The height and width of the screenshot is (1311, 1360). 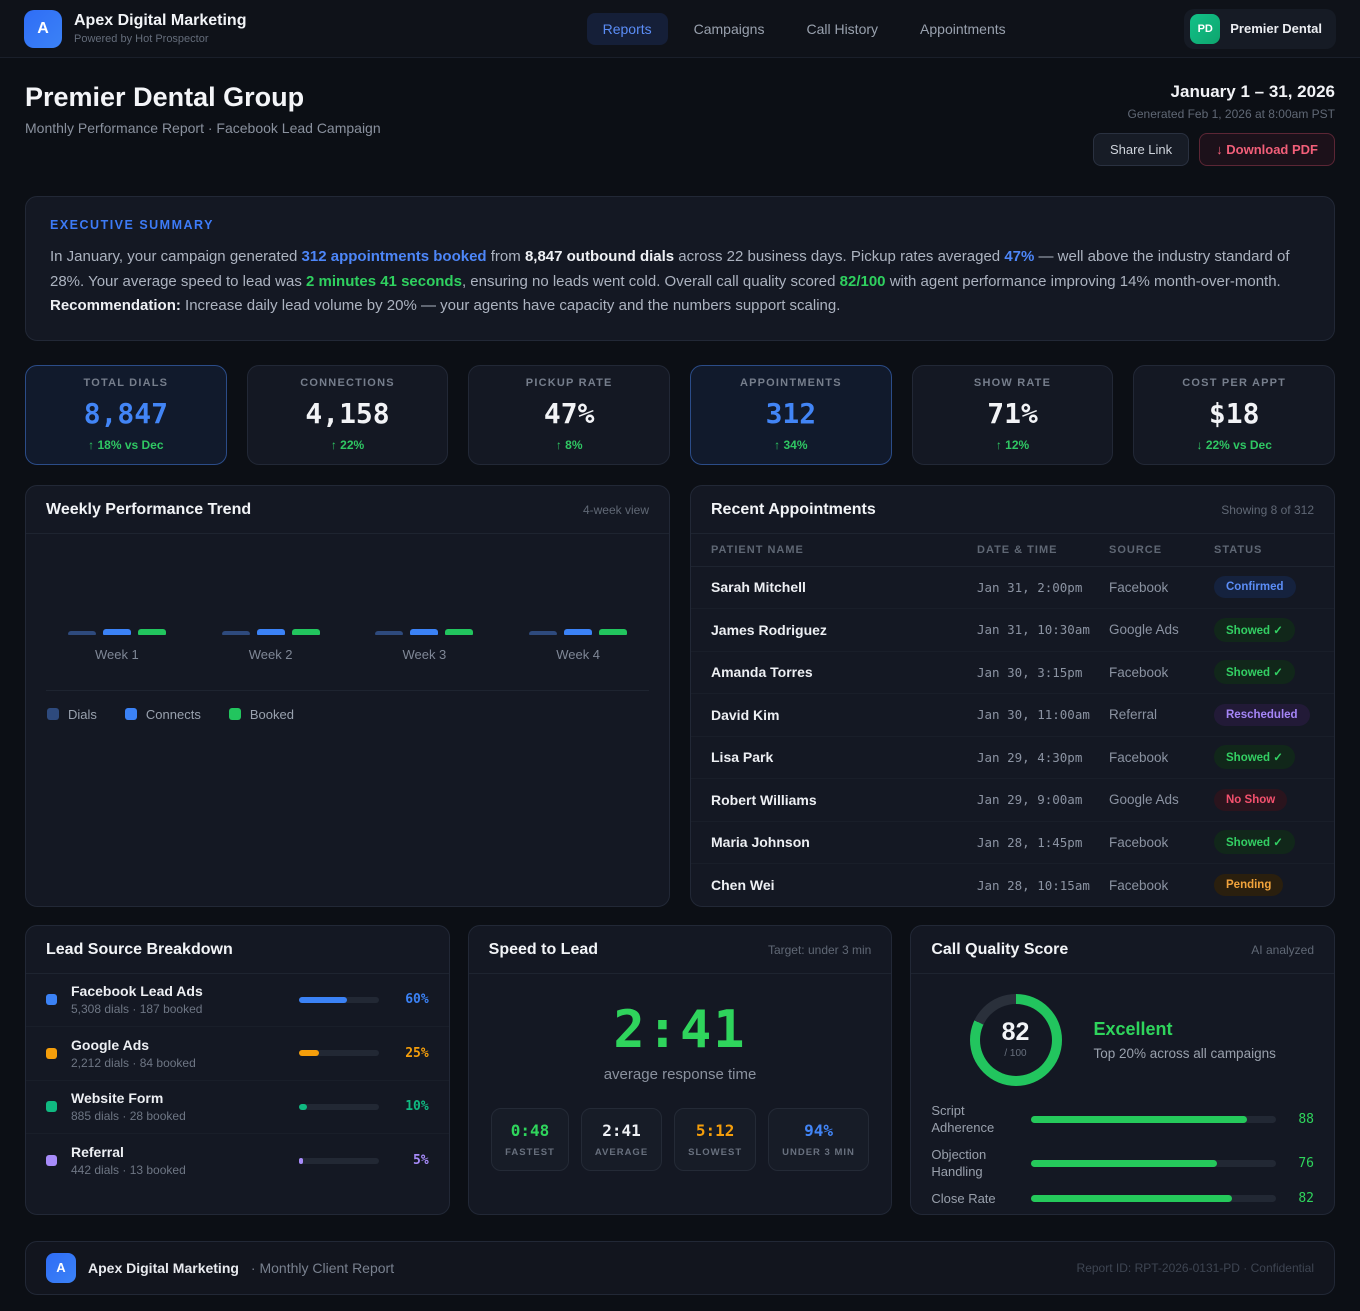 What do you see at coordinates (715, 1152) in the screenshot?
I see `stat-label: SLOWEST` at bounding box center [715, 1152].